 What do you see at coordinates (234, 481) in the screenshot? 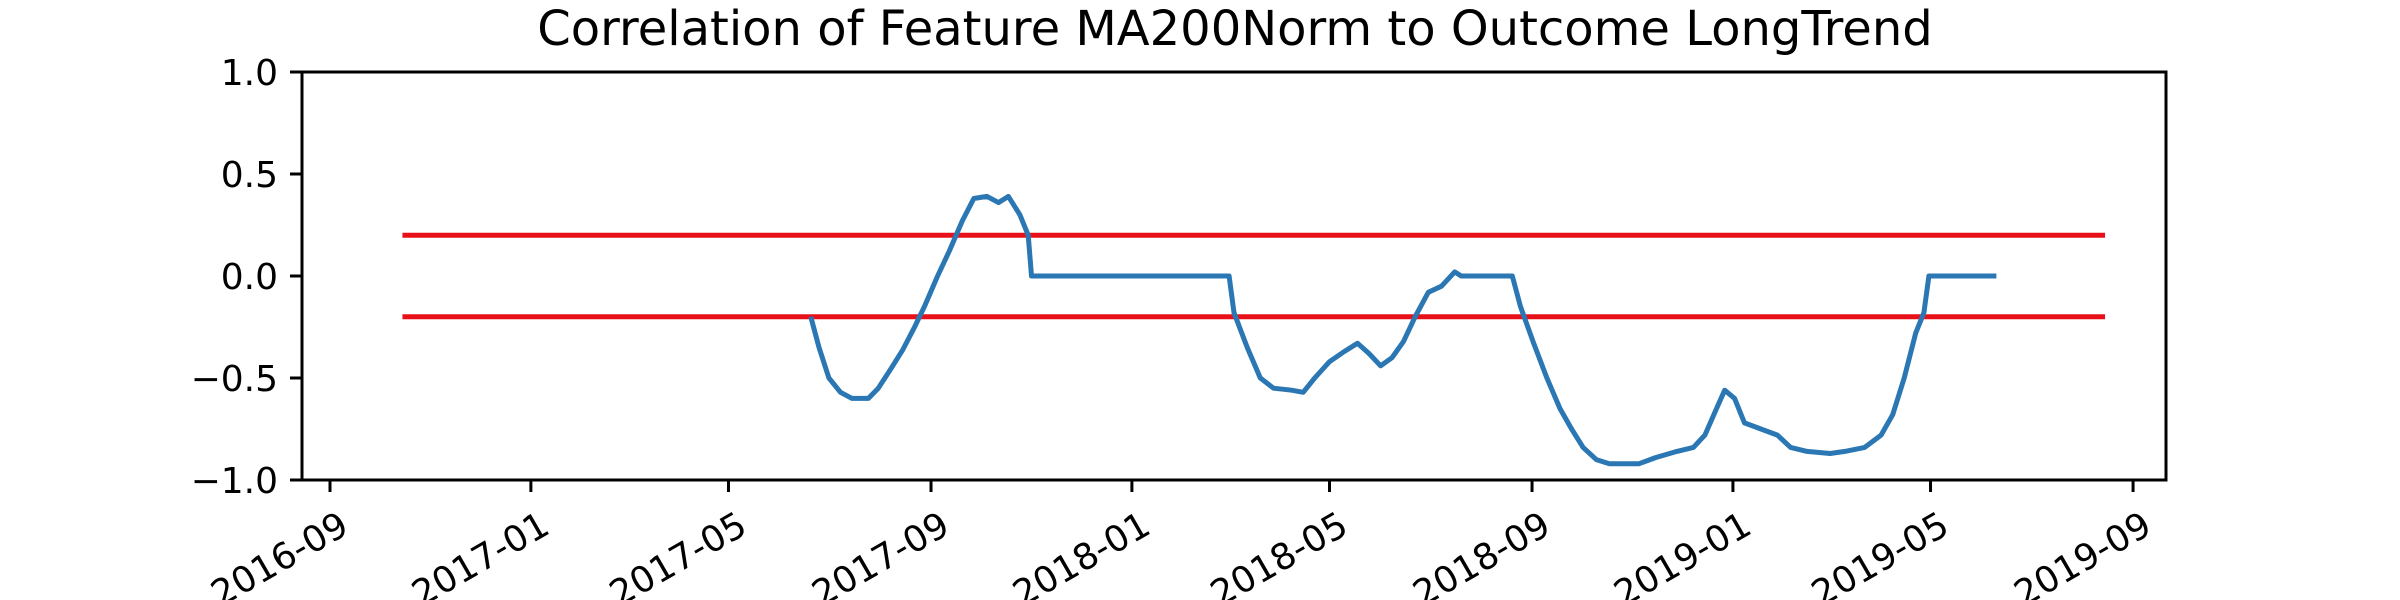
I see `y-tick-label: −1.0` at bounding box center [234, 481].